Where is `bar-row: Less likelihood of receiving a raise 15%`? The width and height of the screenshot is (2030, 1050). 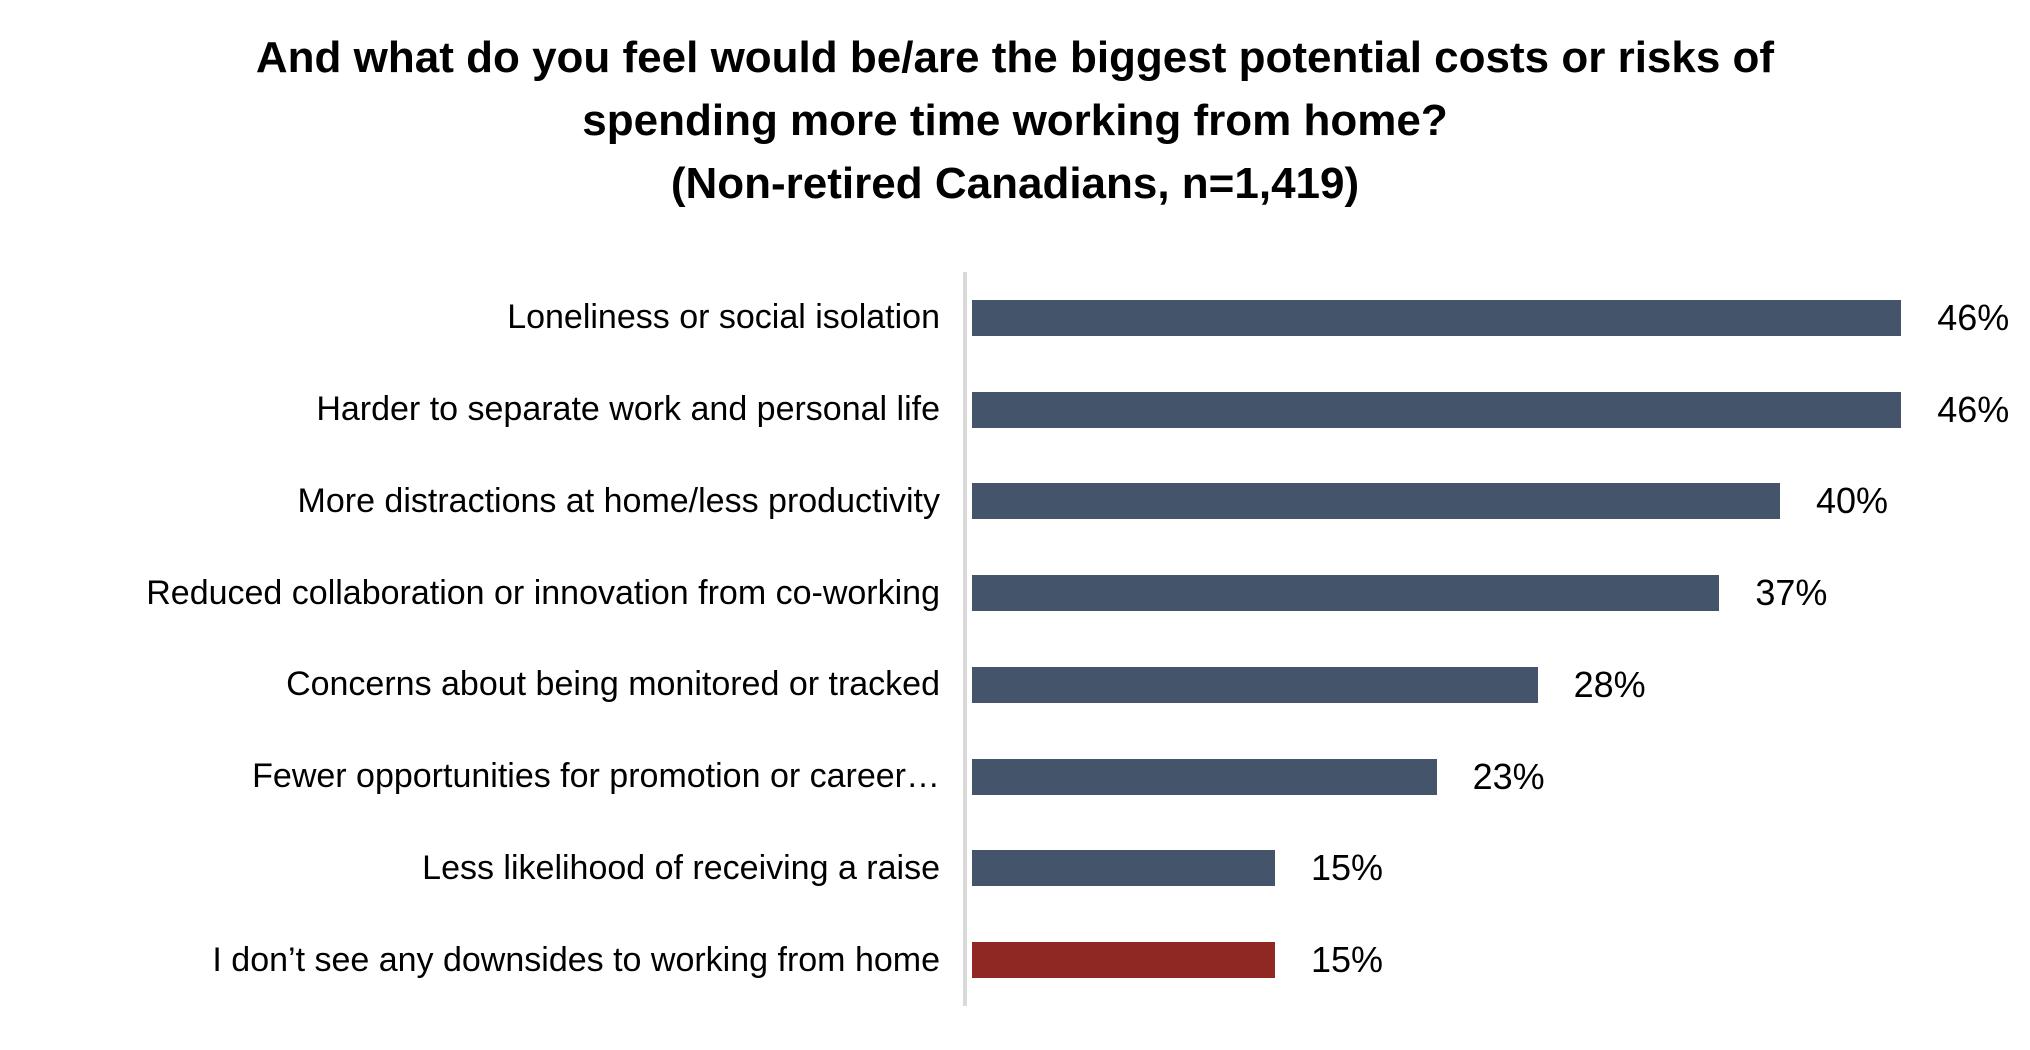 bar-row: Less likelihood of receiving a raise 15% is located at coordinates (1015, 869).